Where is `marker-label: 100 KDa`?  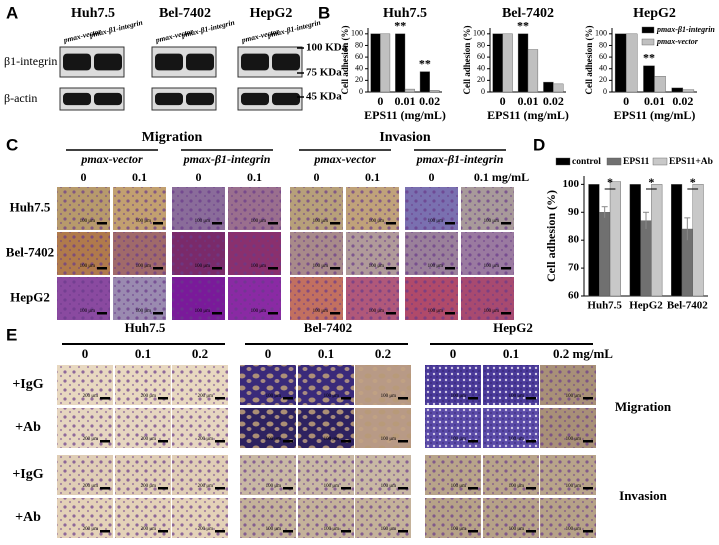 marker-label: 100 KDa is located at coordinates (327, 48).